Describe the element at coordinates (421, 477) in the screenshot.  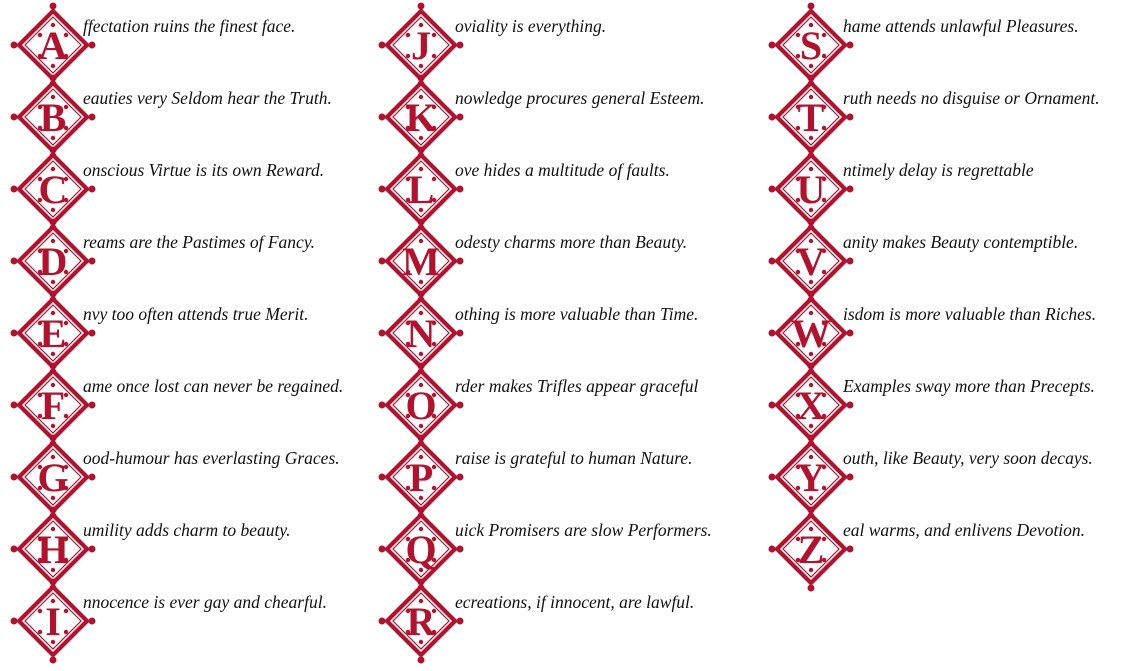
I see `initial-letter: P` at that location.